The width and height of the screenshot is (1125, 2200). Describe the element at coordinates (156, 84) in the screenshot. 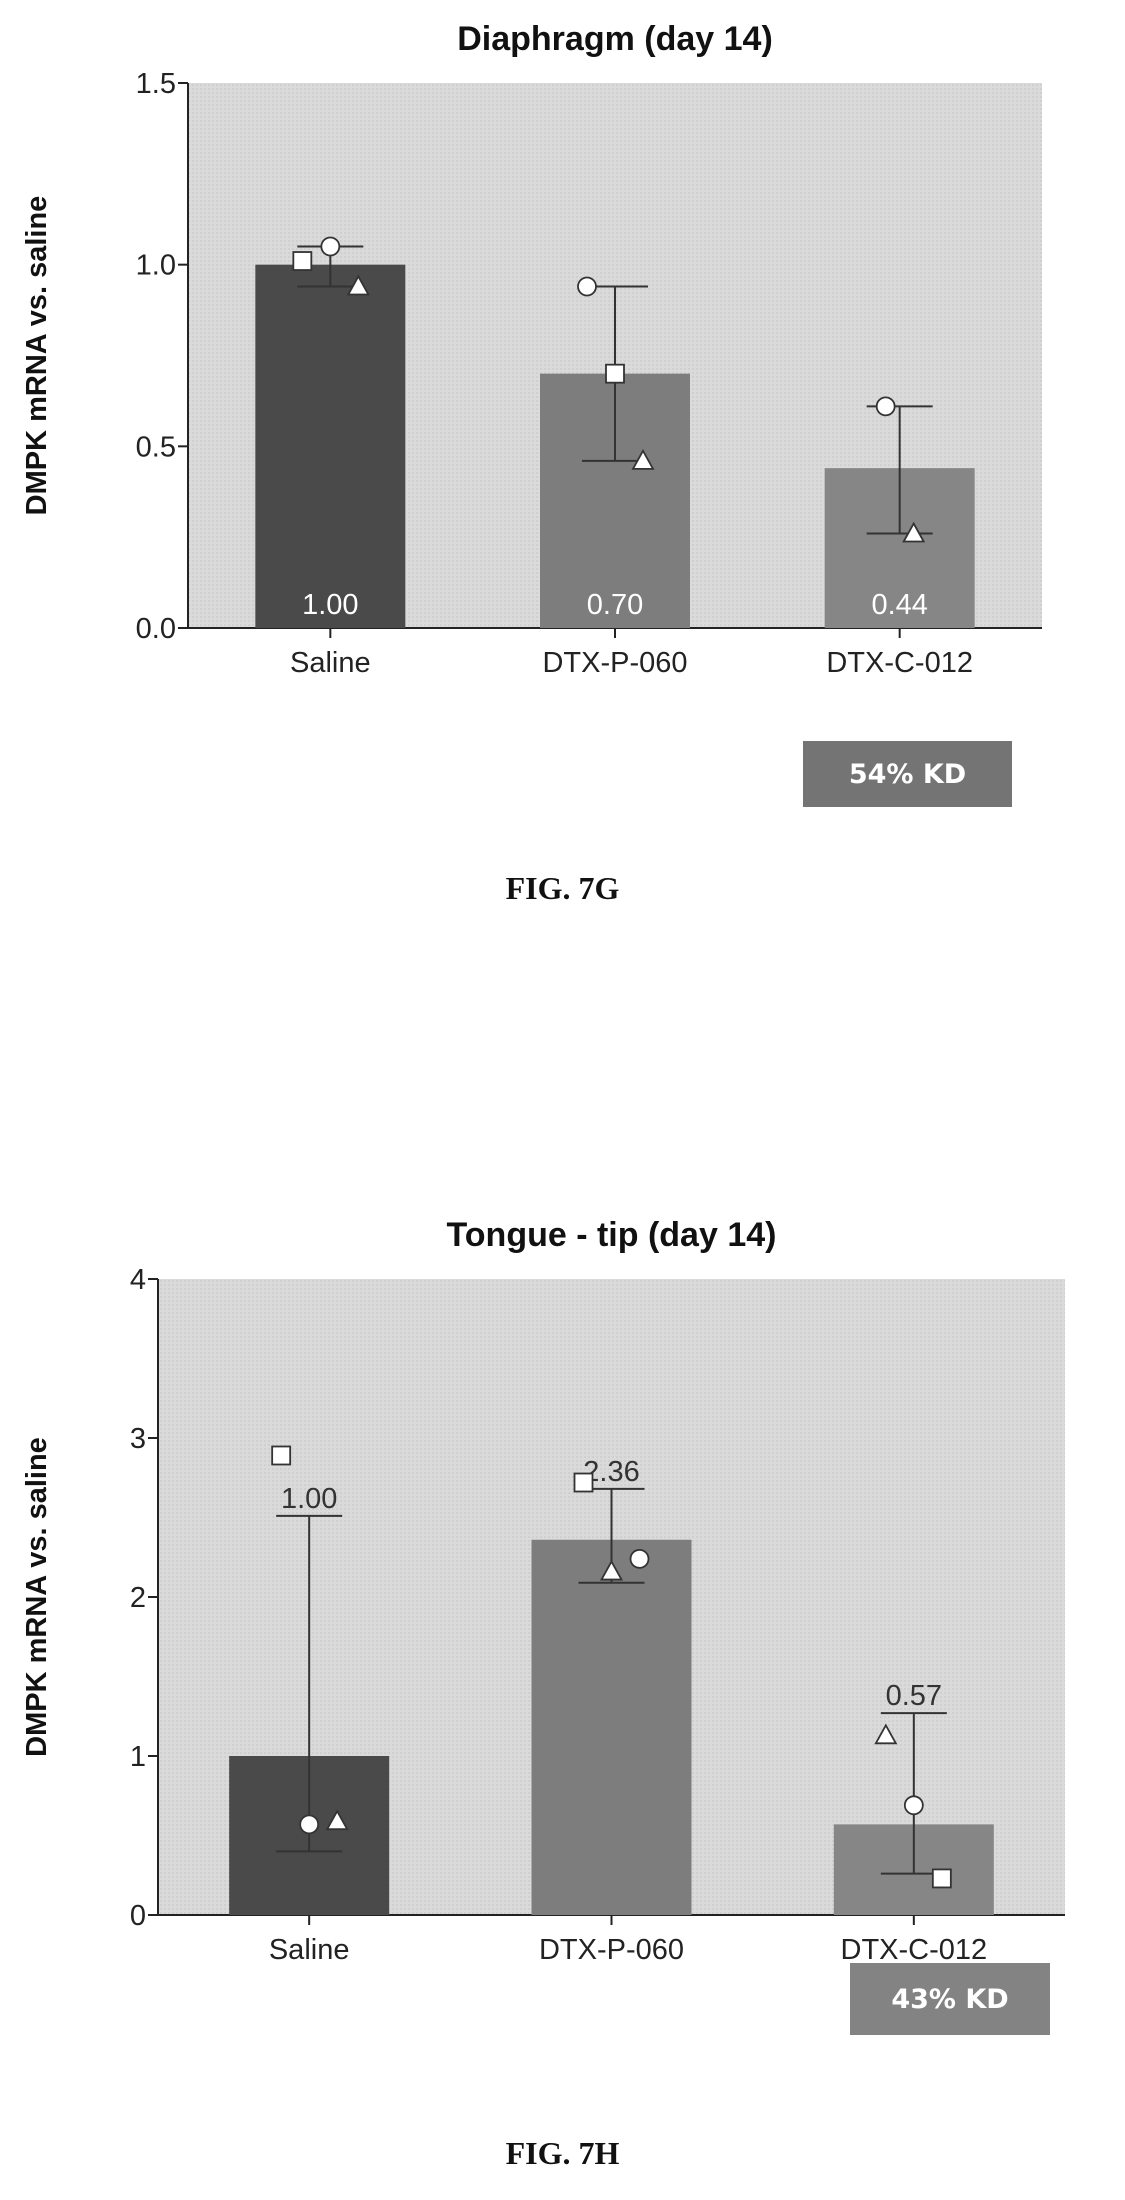

I see `y-tick-label: 1.5` at that location.